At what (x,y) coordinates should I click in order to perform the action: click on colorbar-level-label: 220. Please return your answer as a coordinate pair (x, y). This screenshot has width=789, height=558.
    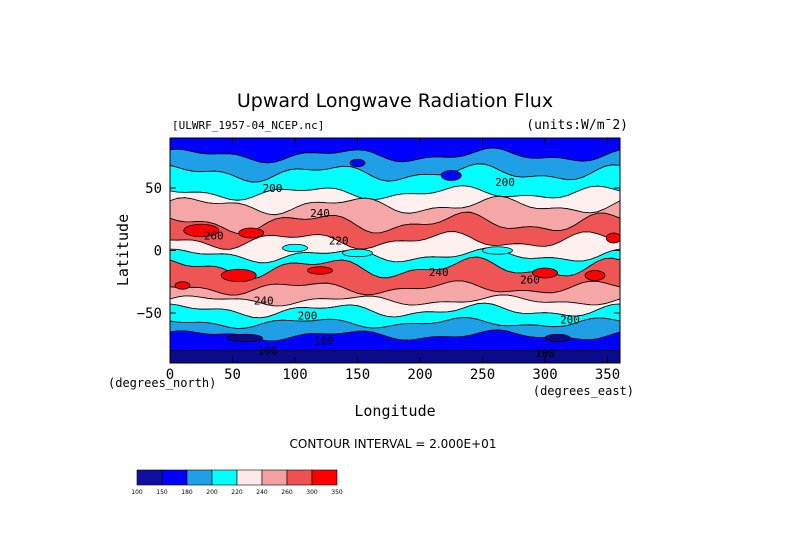
    Looking at the image, I should click on (237, 492).